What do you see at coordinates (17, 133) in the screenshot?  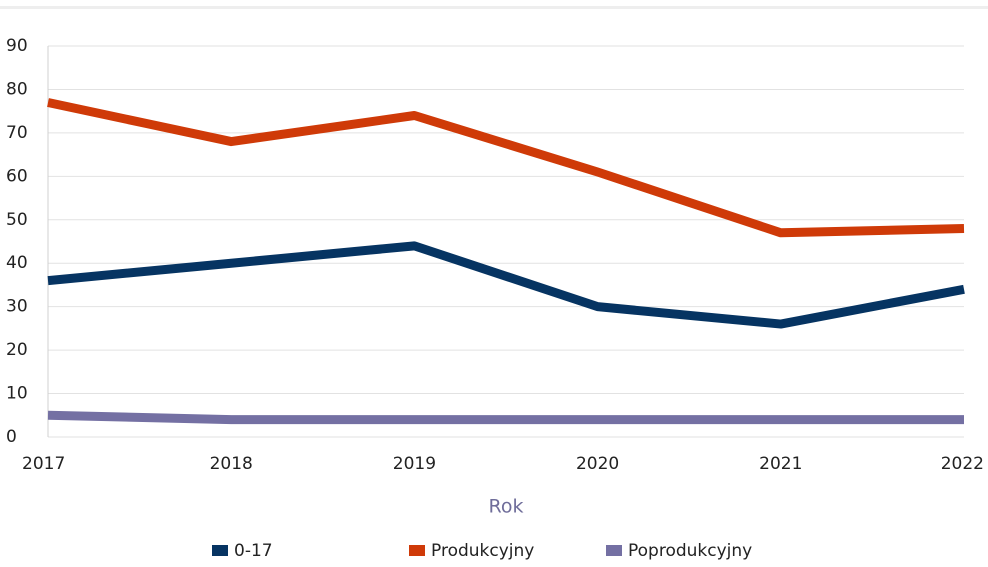 I see `y-tick-label: 70` at bounding box center [17, 133].